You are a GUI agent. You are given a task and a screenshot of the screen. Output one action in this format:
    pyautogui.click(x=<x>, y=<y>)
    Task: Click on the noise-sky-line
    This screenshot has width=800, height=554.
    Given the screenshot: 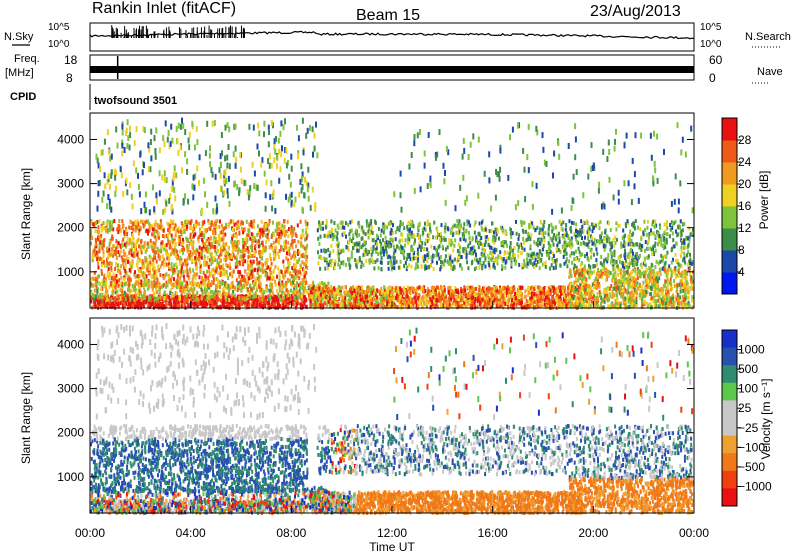 What is the action you would take?
    pyautogui.click(x=392, y=35)
    